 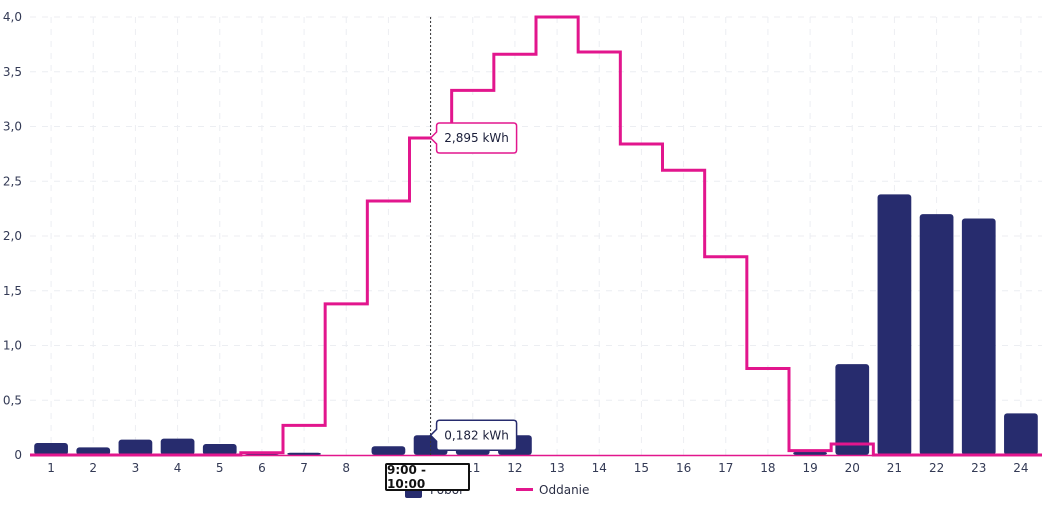 What do you see at coordinates (537, 468) in the screenshot?
I see `x-axis-ticks: 123456789101112131415161718192021222324` at bounding box center [537, 468].